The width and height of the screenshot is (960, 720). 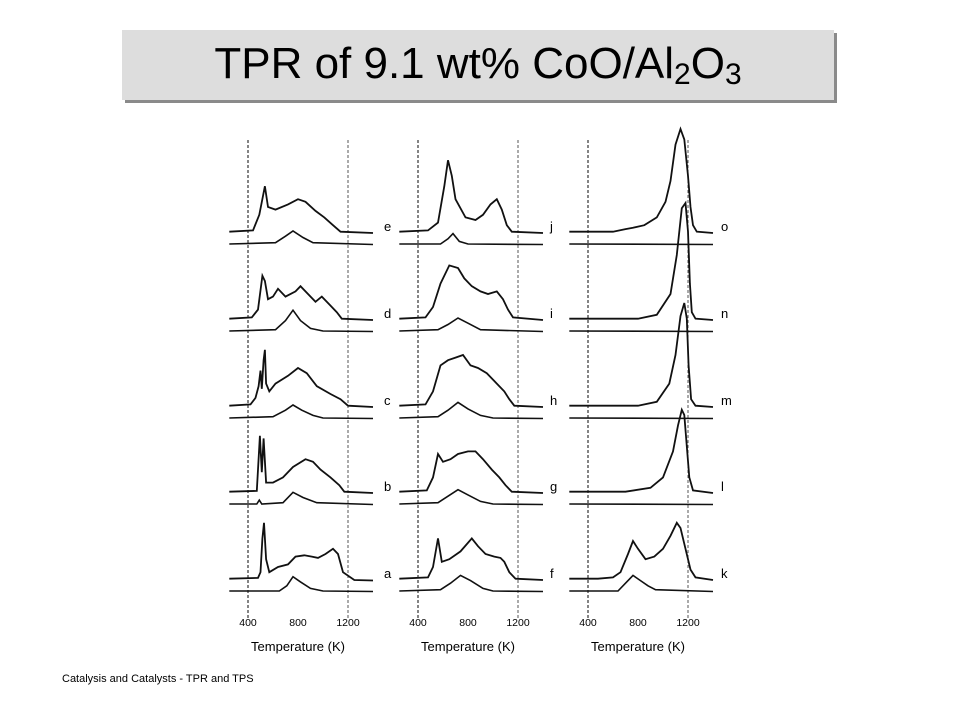 I want to click on trace-label-c: c, so click(x=387, y=400).